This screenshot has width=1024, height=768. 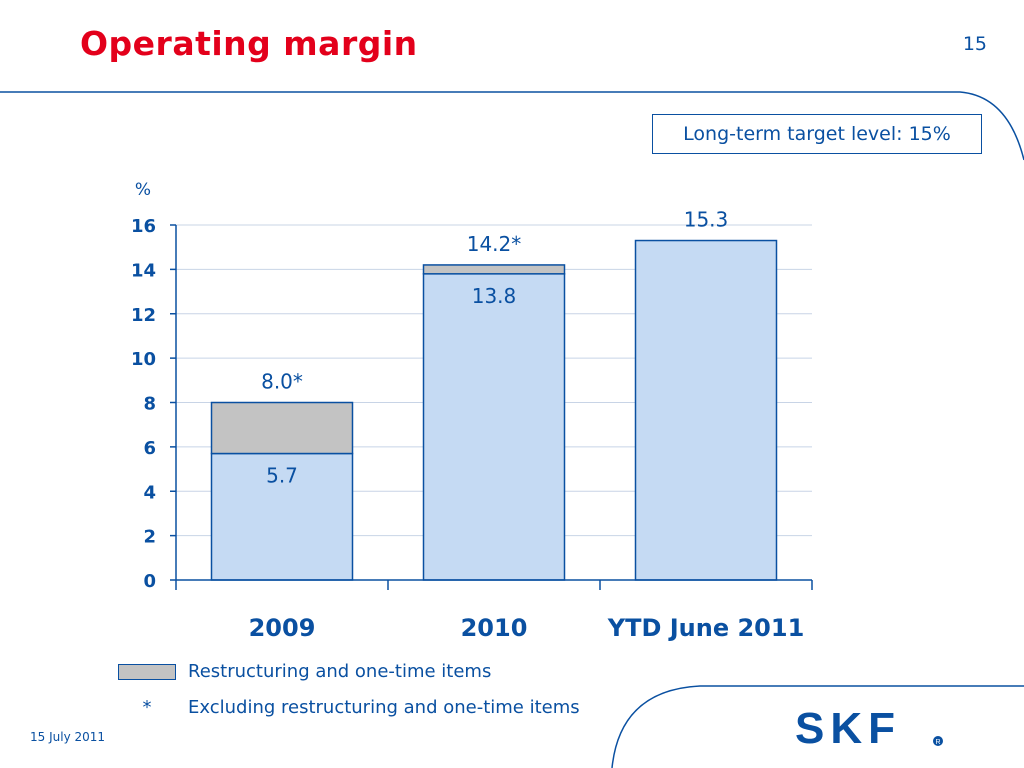 I want to click on data-label-base: 13.8, so click(x=494, y=296).